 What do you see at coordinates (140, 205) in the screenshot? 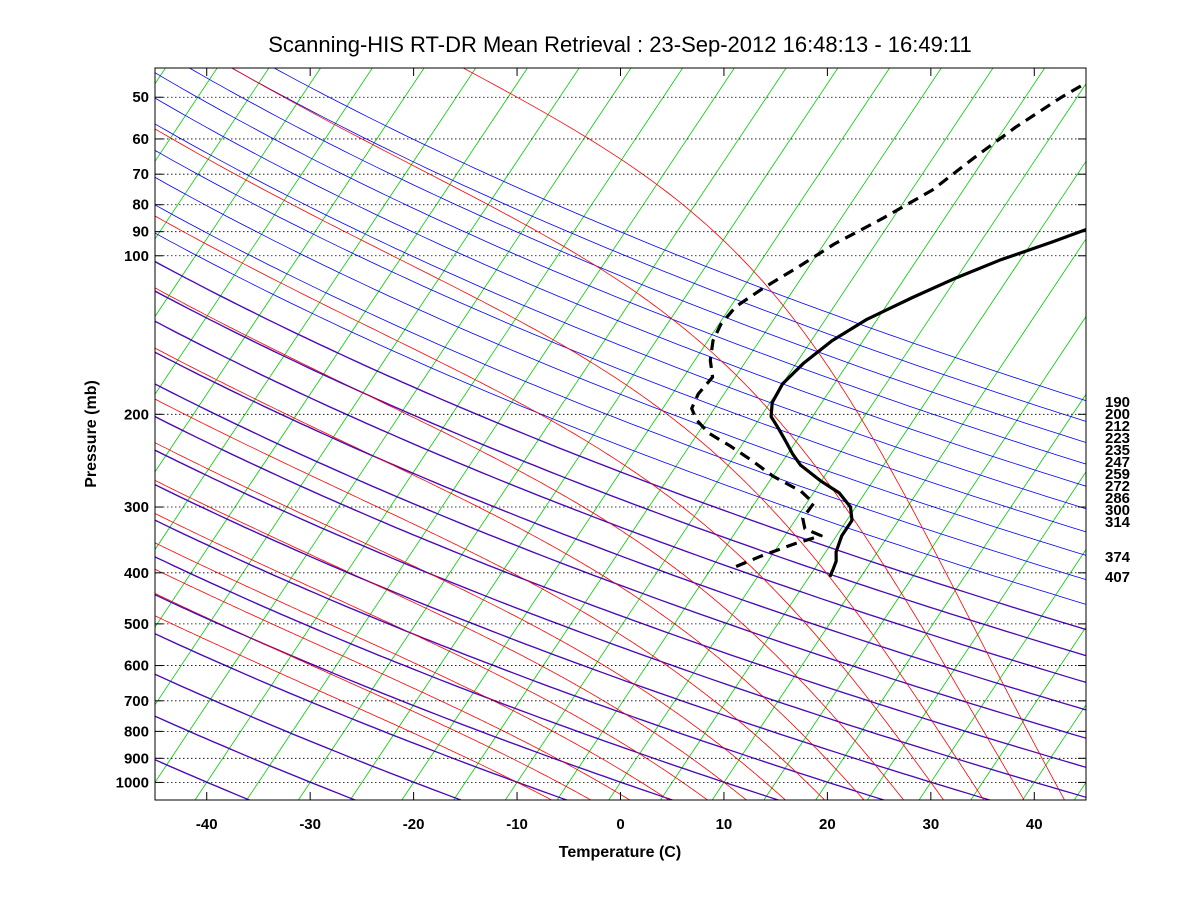
I see `y-tick-label: 80` at bounding box center [140, 205].